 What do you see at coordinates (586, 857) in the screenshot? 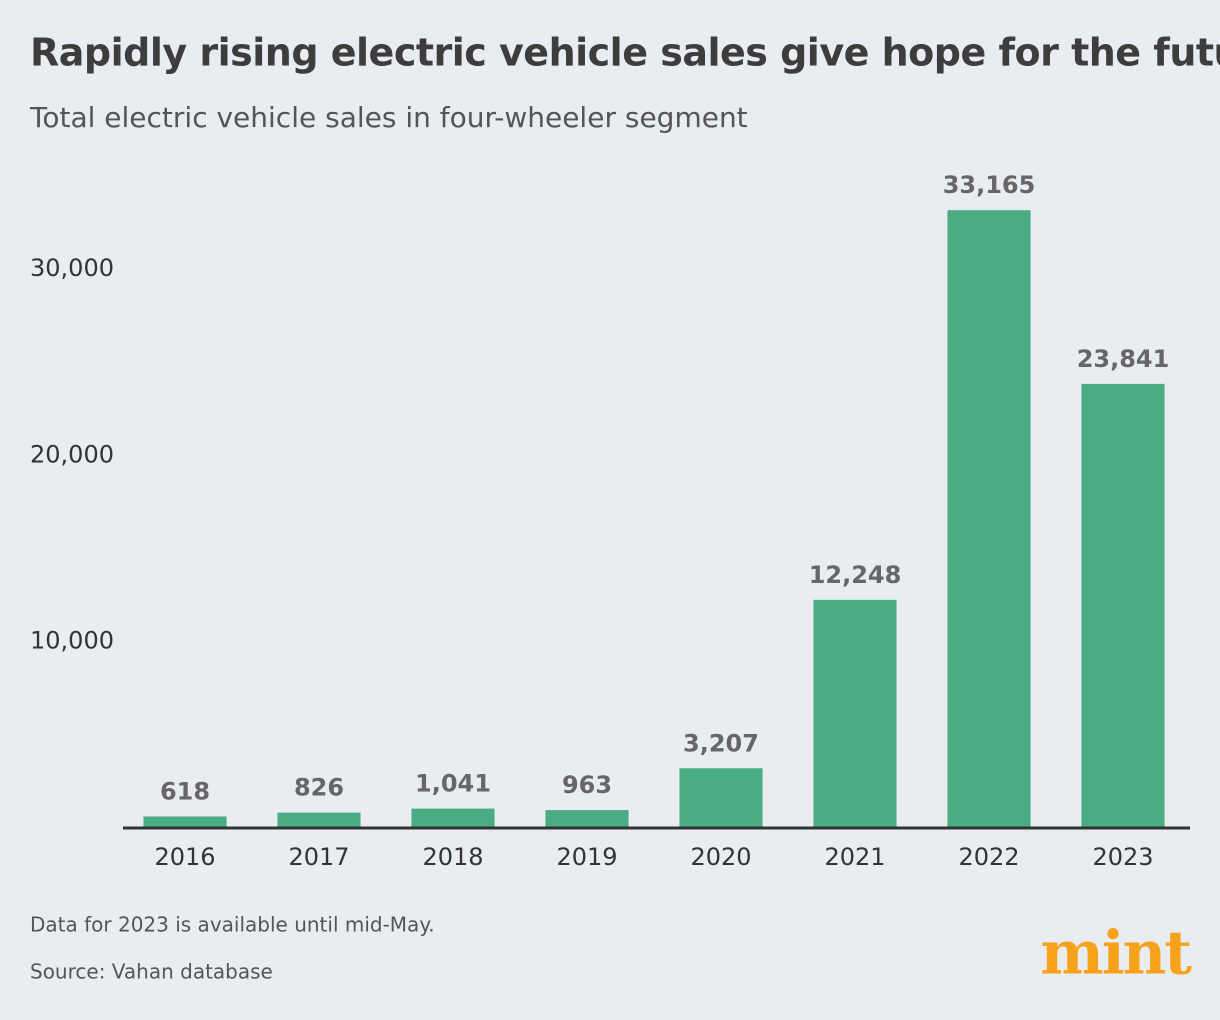
I see `x-tick-label: 2019` at bounding box center [586, 857].